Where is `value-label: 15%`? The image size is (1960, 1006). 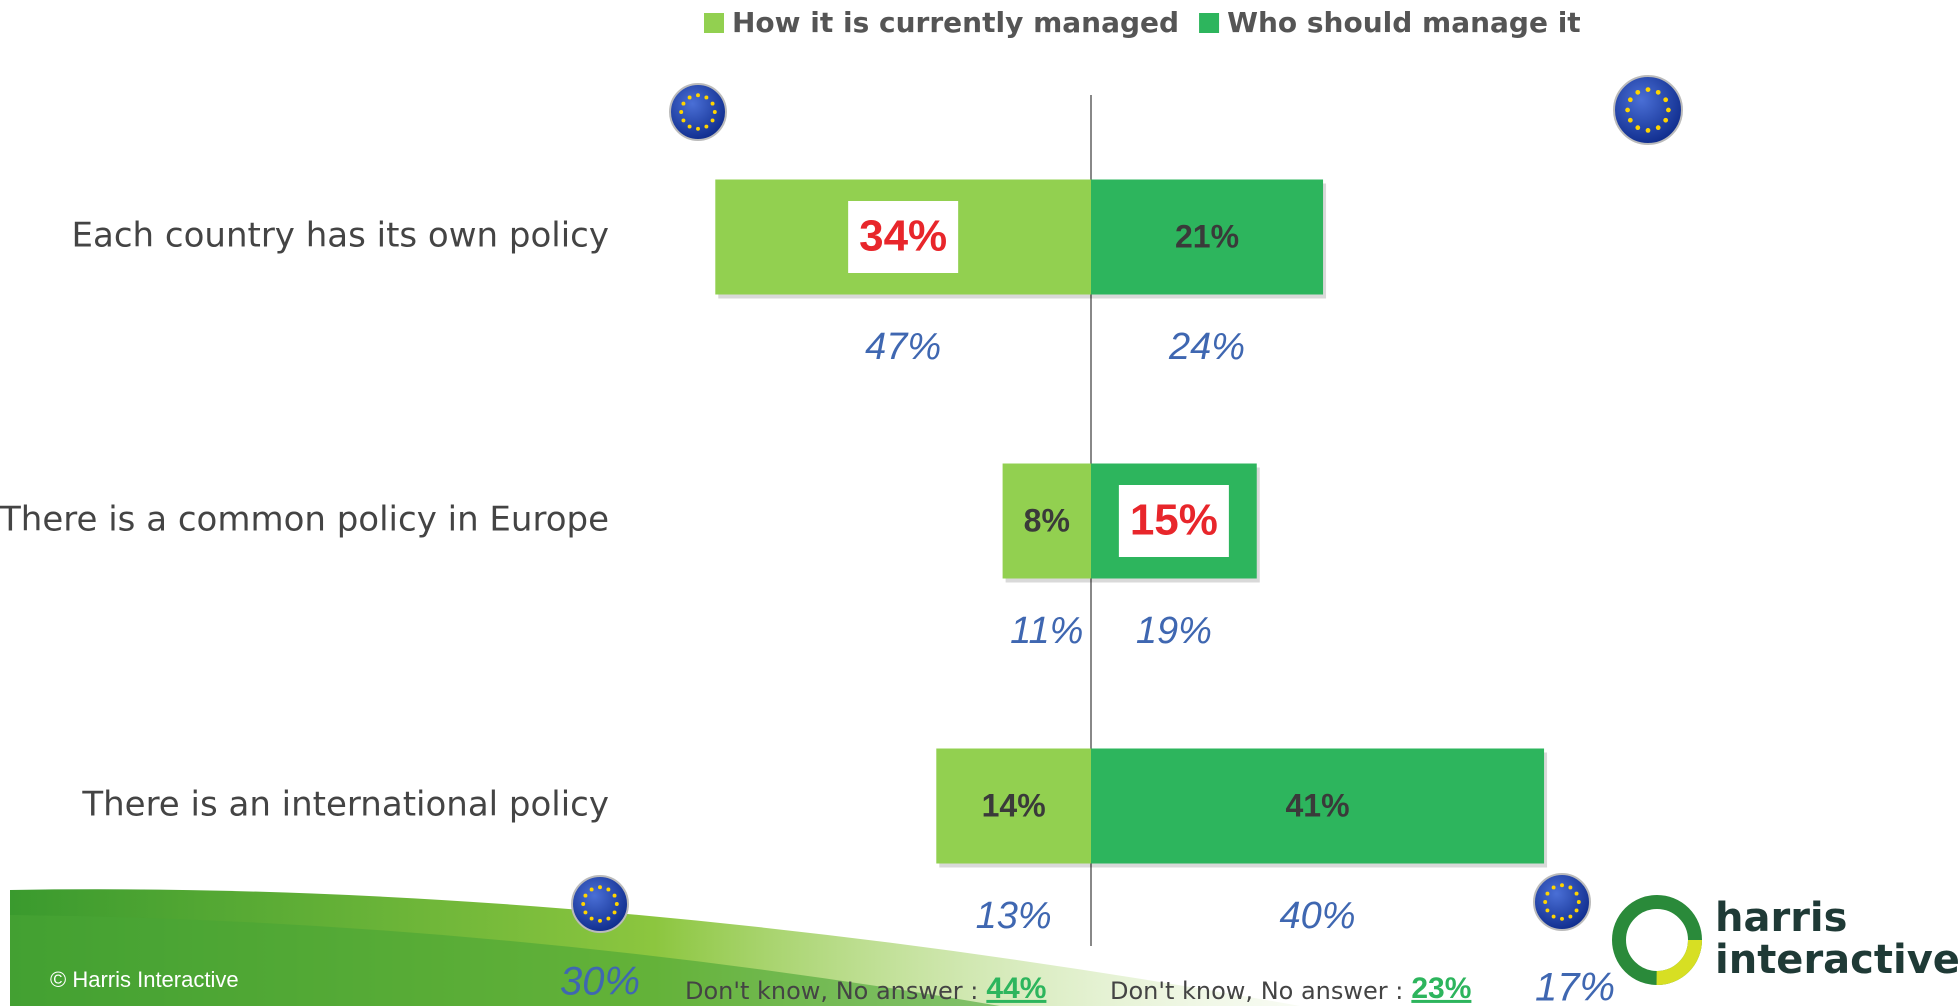 value-label: 15% is located at coordinates (1174, 520).